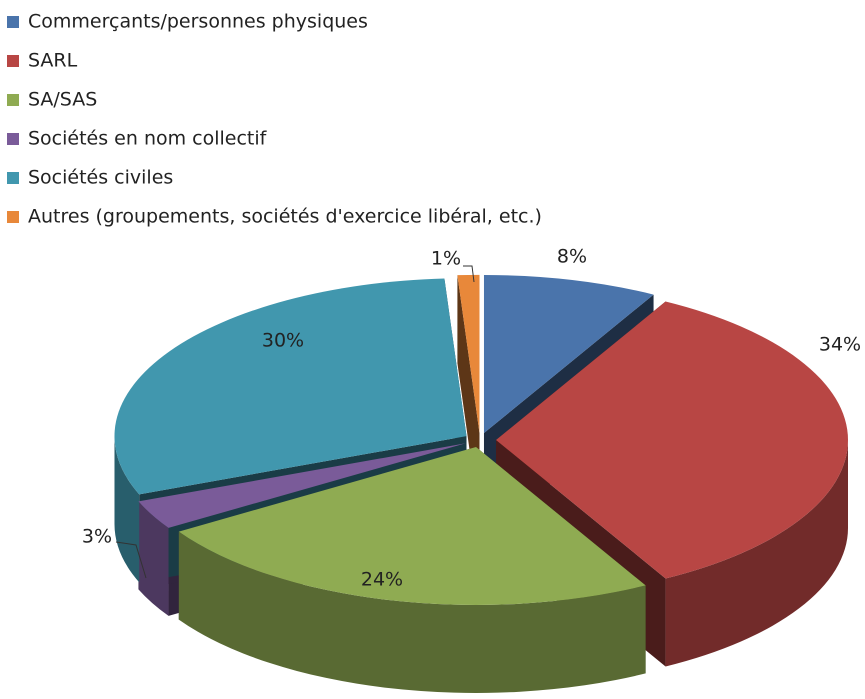 Image resolution: width=865 pixels, height=699 pixels. I want to click on legend-label: Sociétés en nom collectif, so click(148, 139).